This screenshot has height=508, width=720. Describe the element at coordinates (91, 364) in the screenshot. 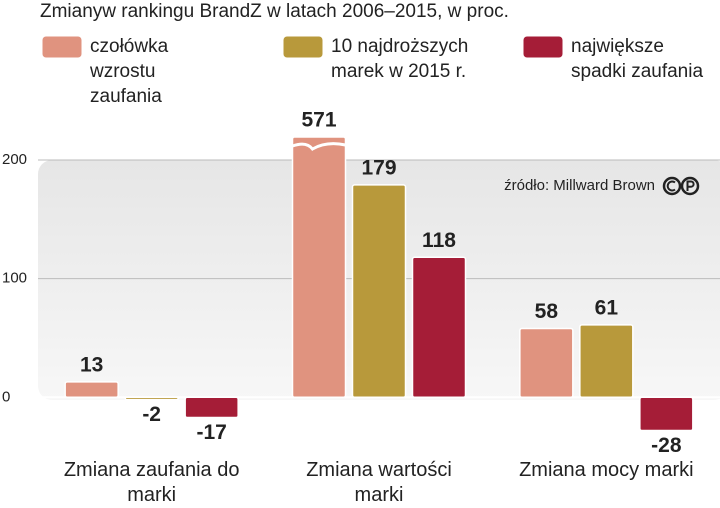

I see `value-label: 13` at that location.